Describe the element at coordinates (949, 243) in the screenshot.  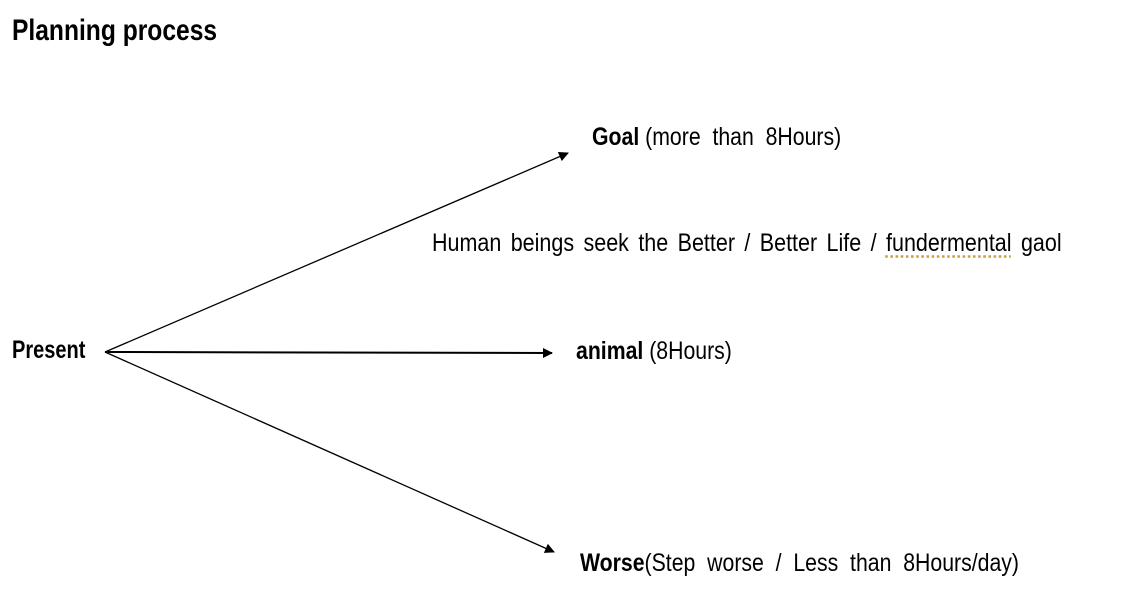
I see `spellcheck-flagged-word: fundermental` at that location.